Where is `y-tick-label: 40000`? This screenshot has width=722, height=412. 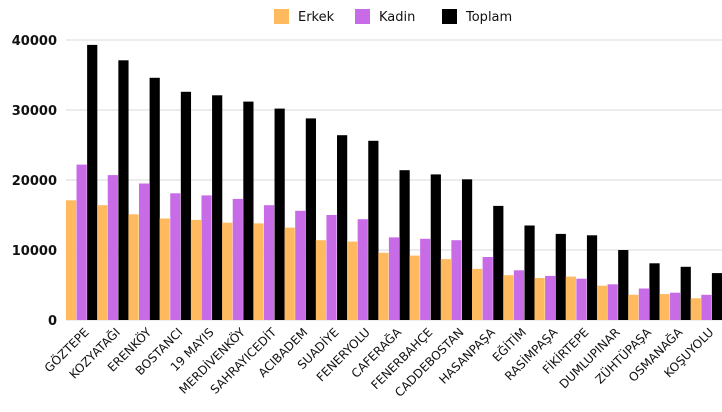
y-tick-label: 40000 is located at coordinates (34, 41).